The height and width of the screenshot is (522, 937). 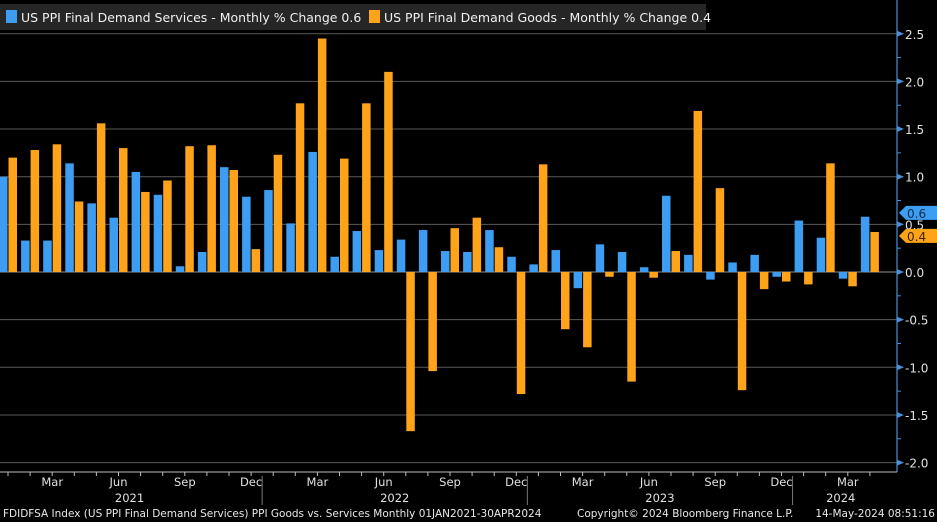 What do you see at coordinates (659, 498) in the screenshot?
I see `x-year-label: 2023` at bounding box center [659, 498].